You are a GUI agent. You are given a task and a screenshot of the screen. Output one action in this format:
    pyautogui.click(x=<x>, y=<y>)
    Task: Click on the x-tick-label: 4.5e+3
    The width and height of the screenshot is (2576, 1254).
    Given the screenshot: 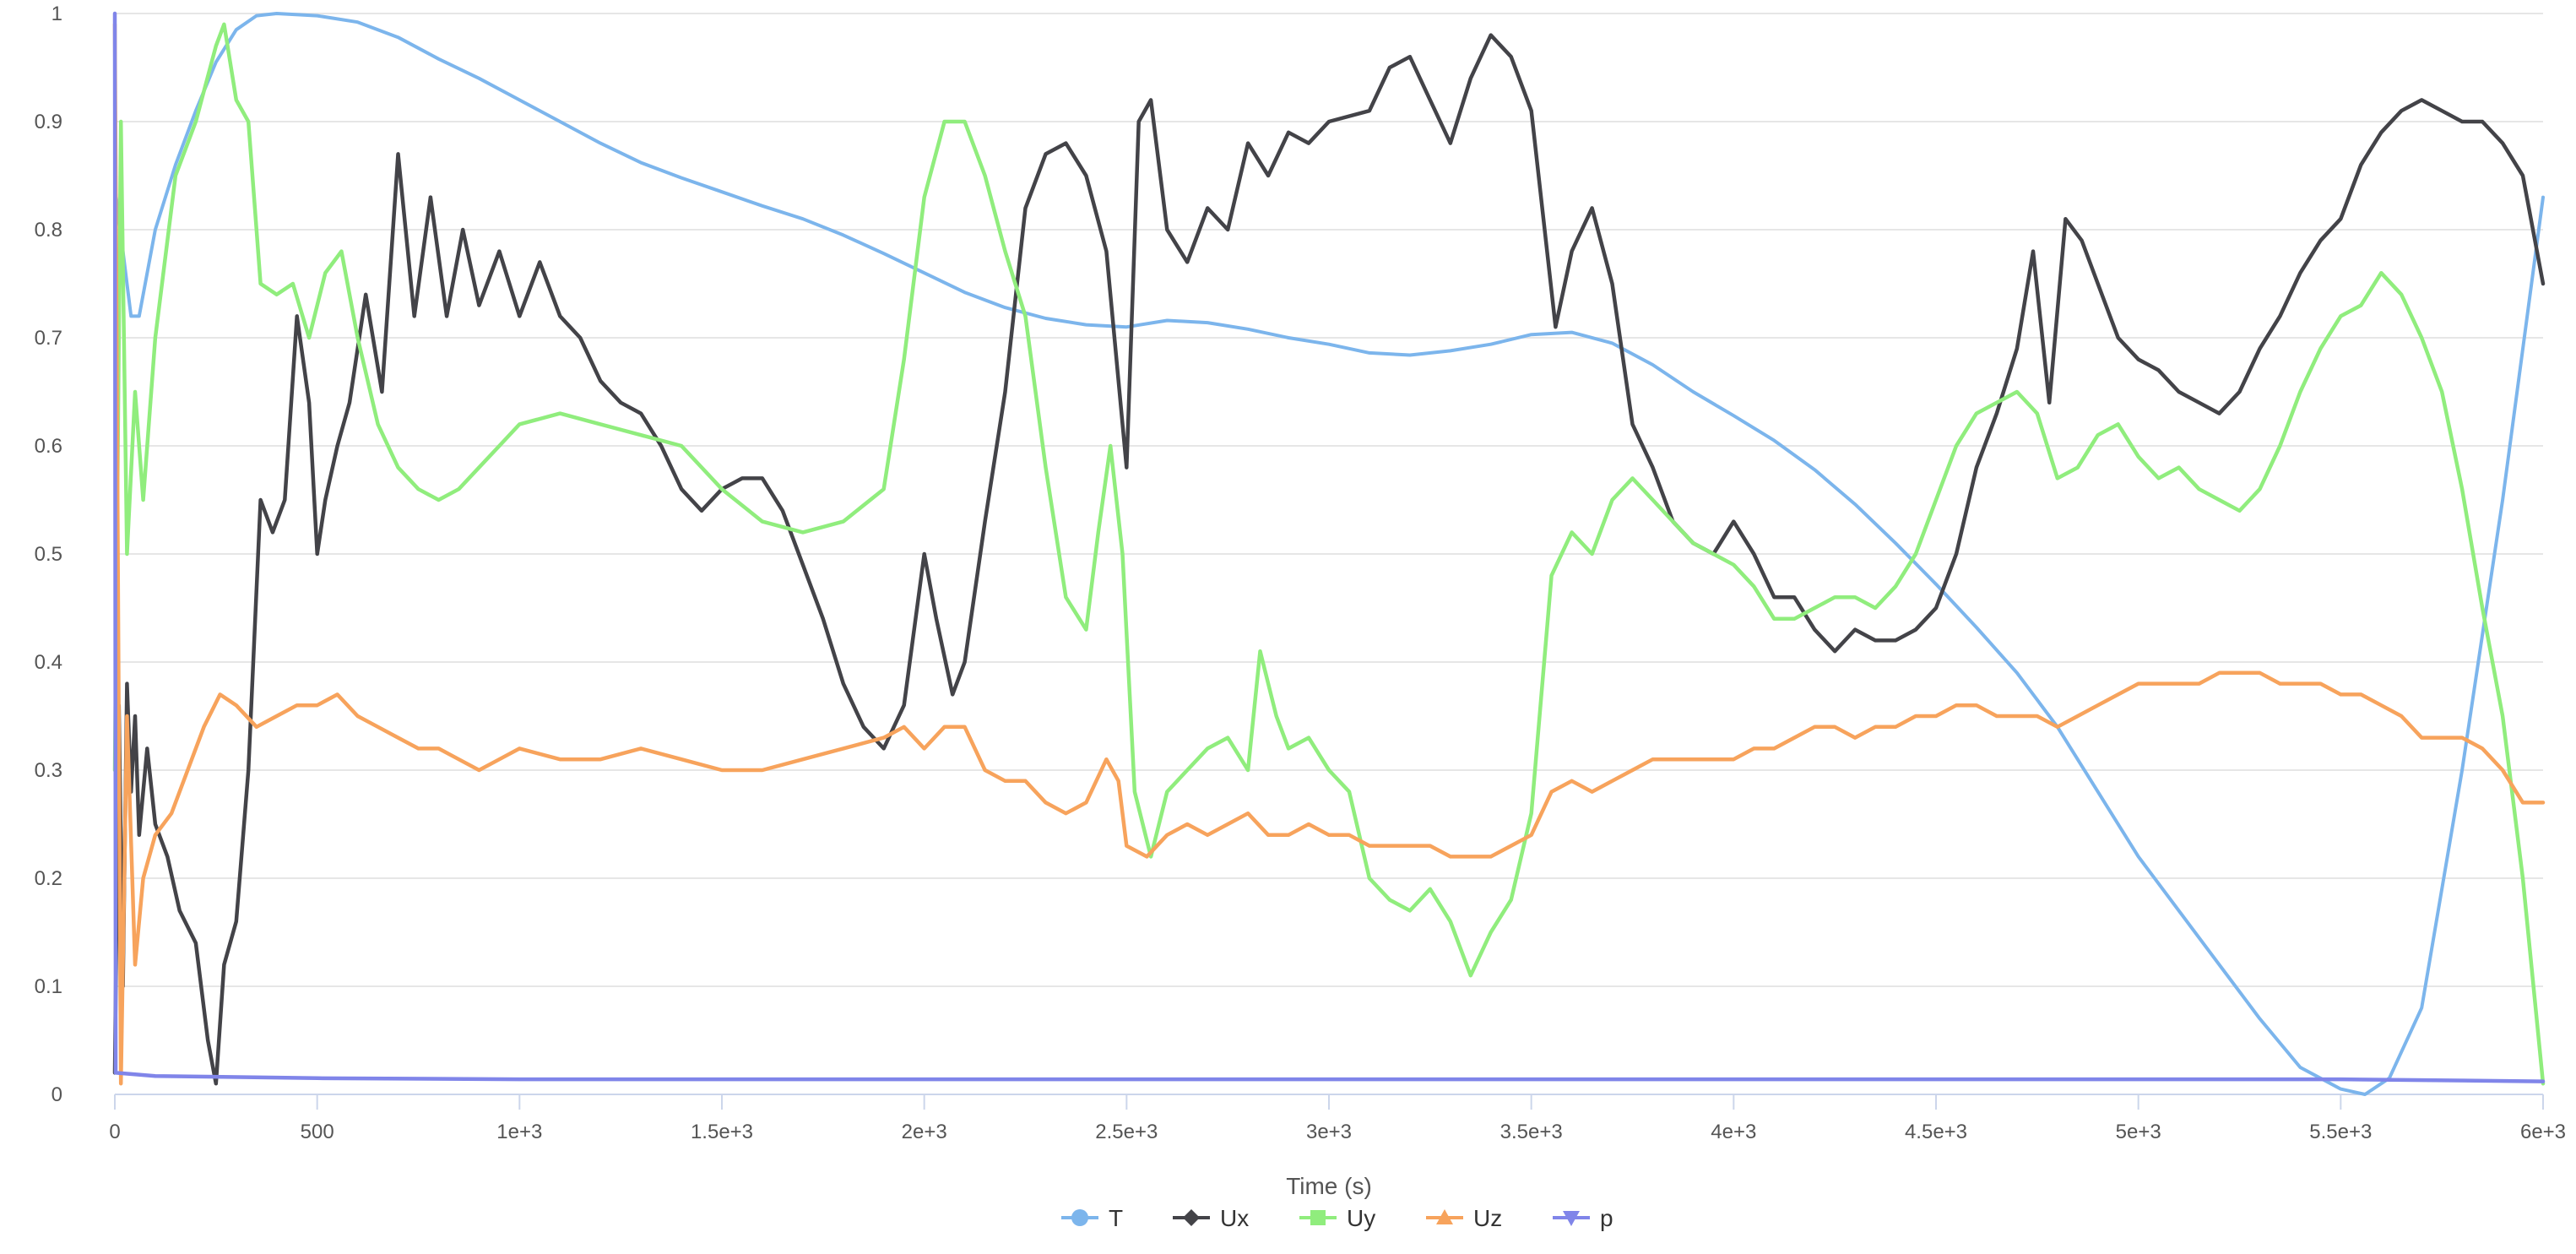 What is the action you would take?
    pyautogui.click(x=1936, y=1132)
    